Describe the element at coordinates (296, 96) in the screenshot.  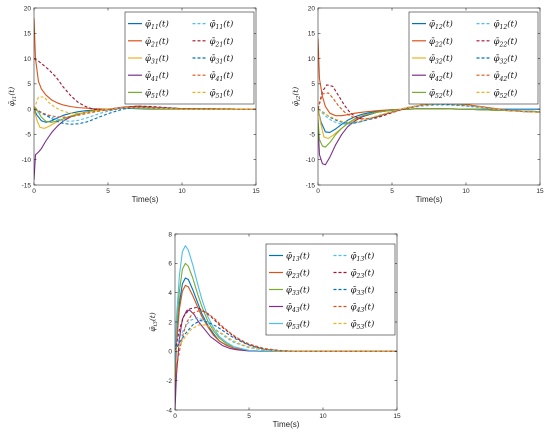
I see `y-axis-label: φ̄i2(t)` at that location.